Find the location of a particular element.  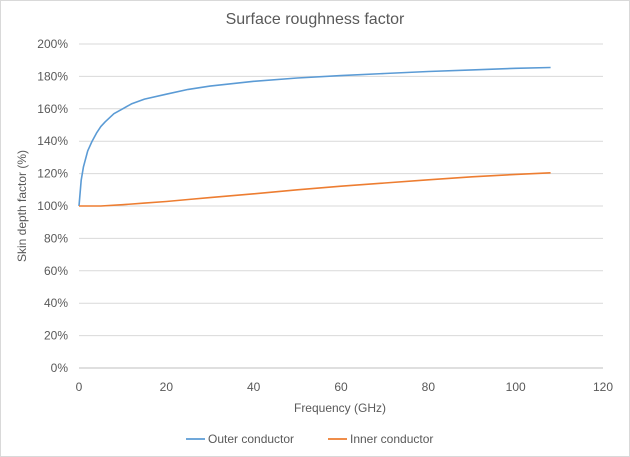

y-tick-label: 160% is located at coordinates (52, 109).